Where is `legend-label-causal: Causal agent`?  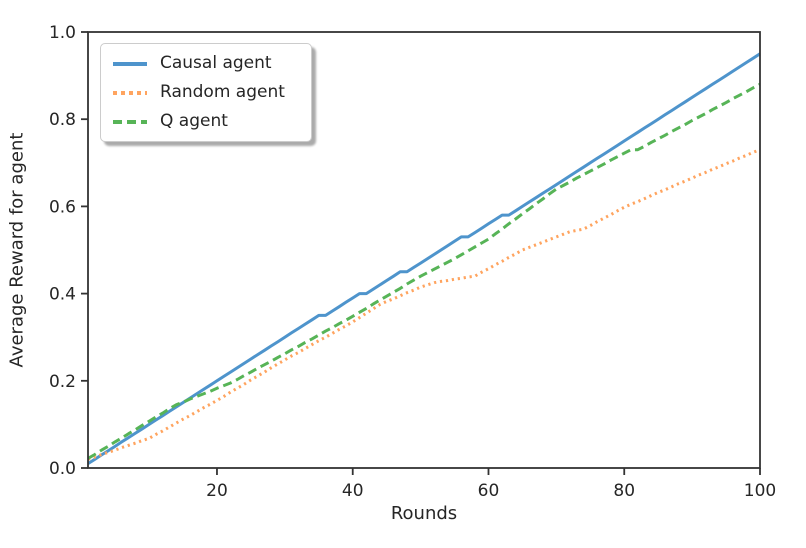 legend-label-causal: Causal agent is located at coordinates (216, 63).